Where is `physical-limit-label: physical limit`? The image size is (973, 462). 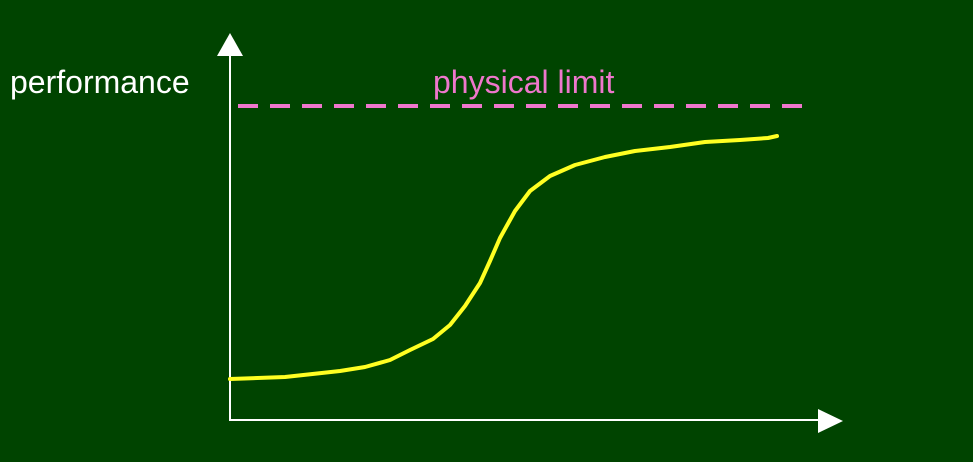
physical-limit-label: physical limit is located at coordinates (524, 82).